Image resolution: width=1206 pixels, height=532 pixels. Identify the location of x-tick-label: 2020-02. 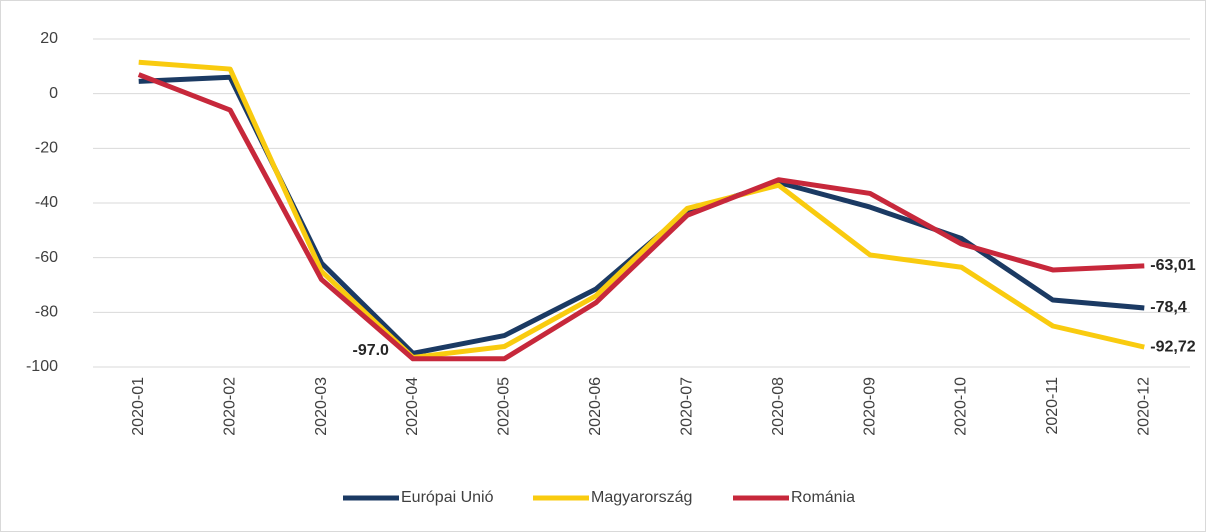
(229, 406).